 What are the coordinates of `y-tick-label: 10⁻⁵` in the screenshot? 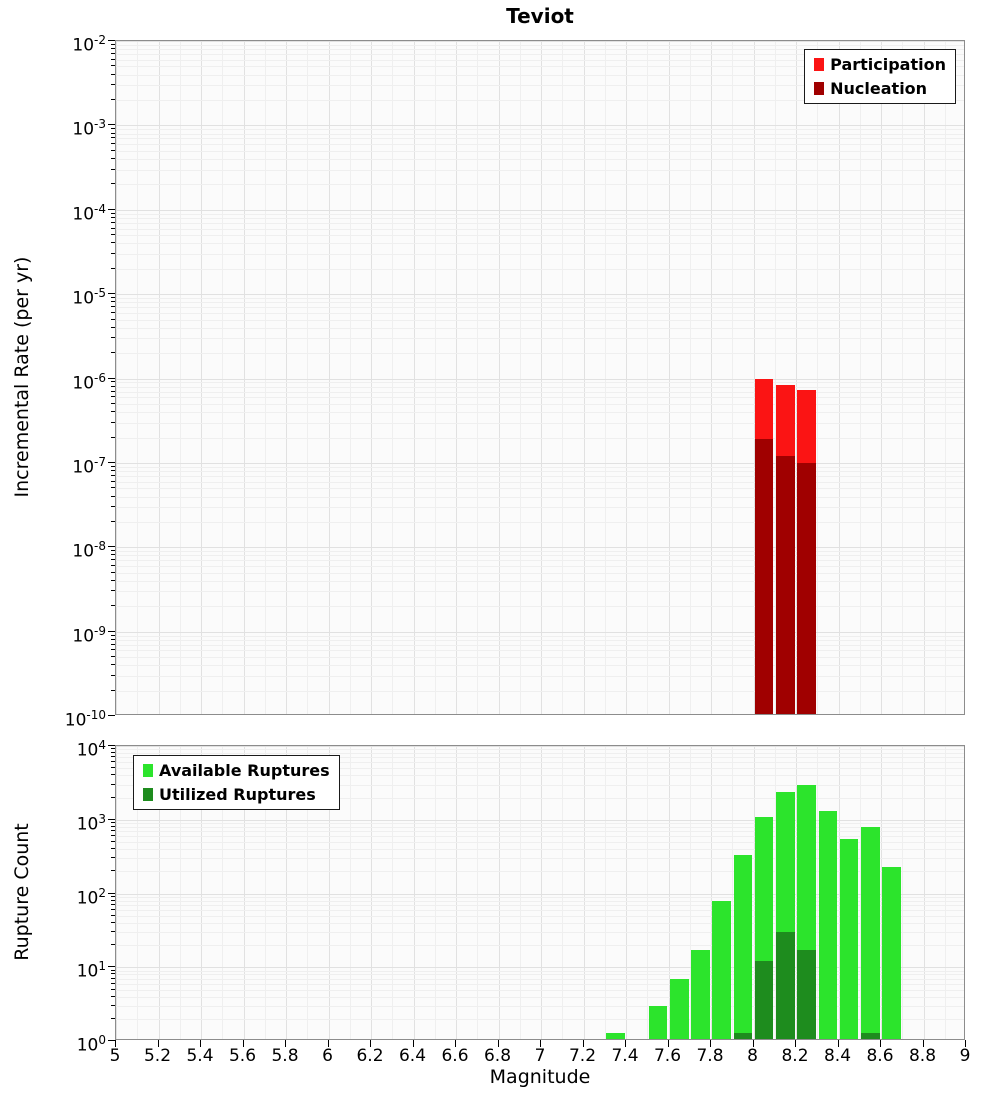 It's located at (89, 297).